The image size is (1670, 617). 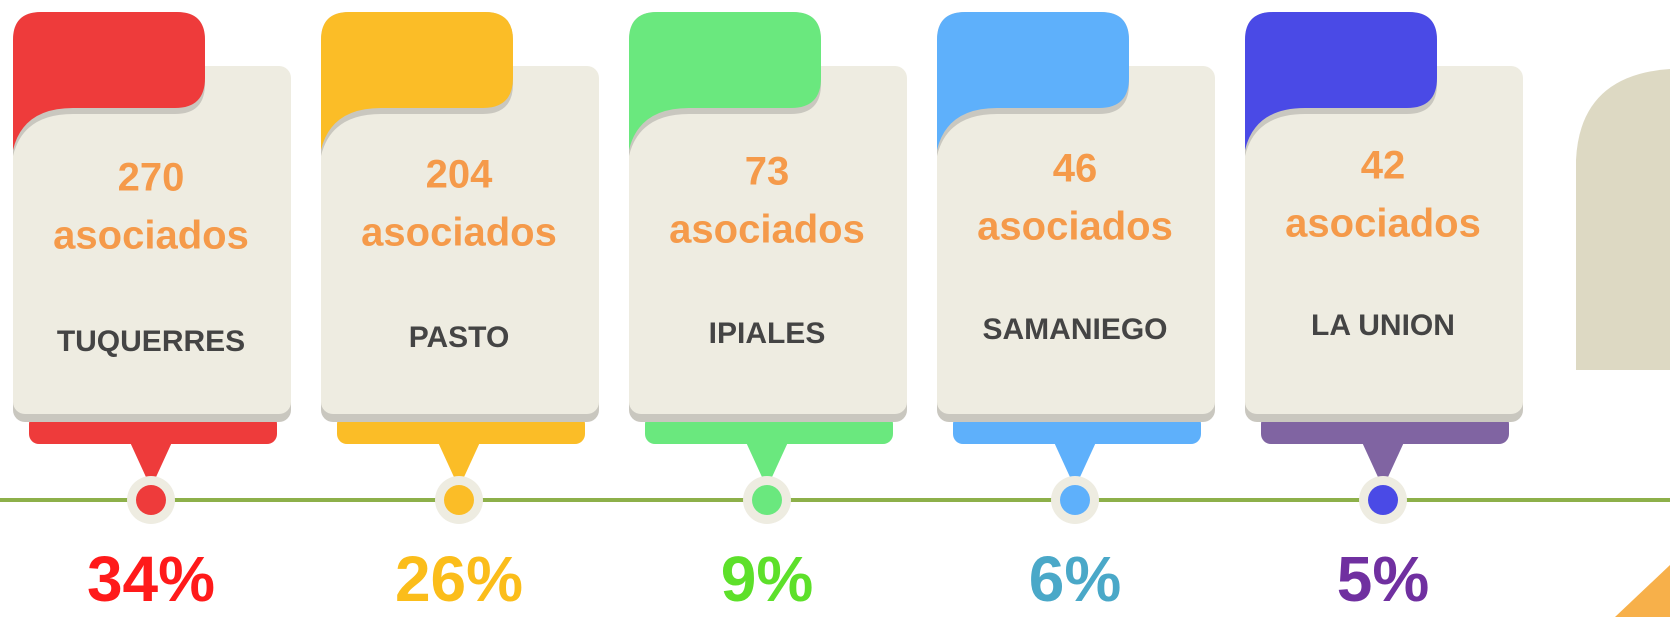 What do you see at coordinates (459, 175) in the screenshot?
I see `count: 204` at bounding box center [459, 175].